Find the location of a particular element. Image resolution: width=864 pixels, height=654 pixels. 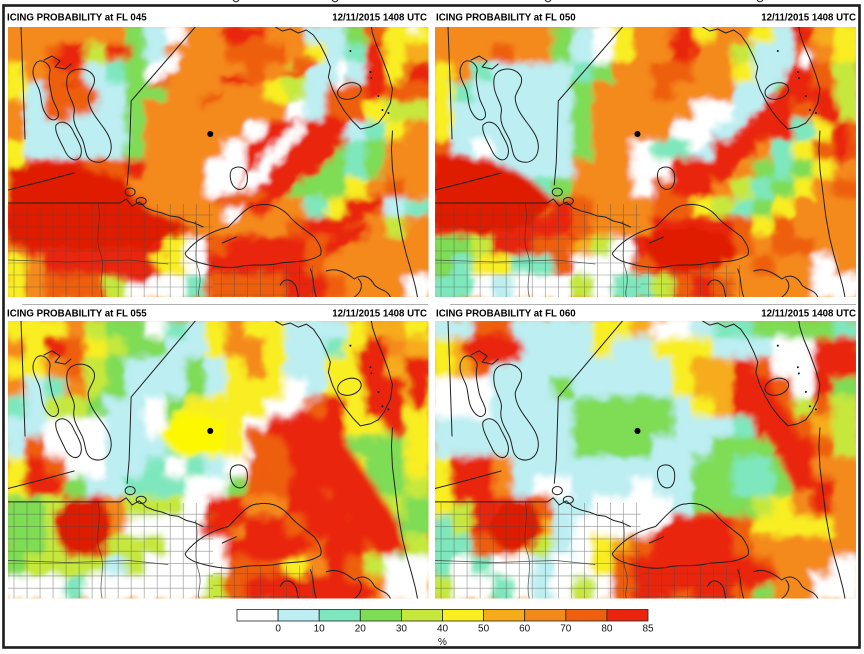

svg-text: 80 is located at coordinates (607, 629).